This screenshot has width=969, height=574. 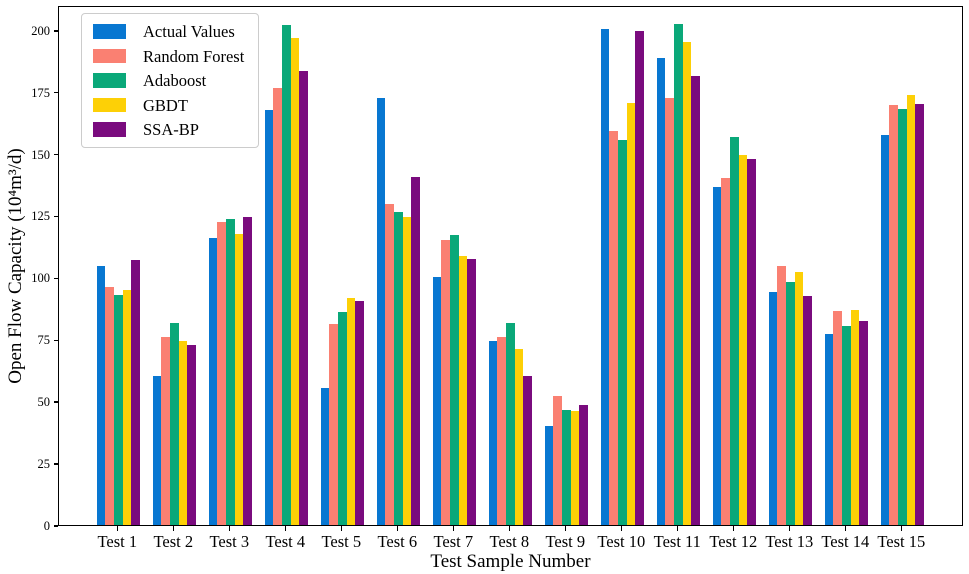 I want to click on legend-item-ssa-bp: SSA-BP, so click(x=168, y=129).